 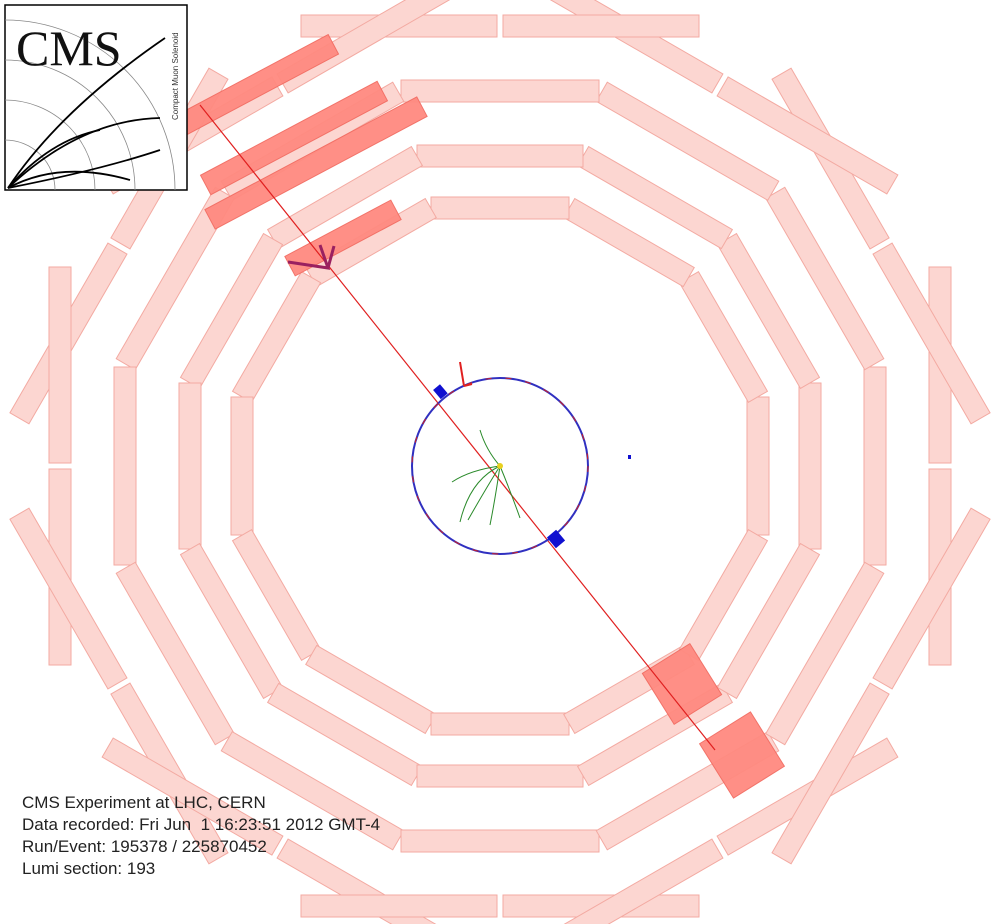 I want to click on info-line: Run/Event: 195378 / 225870452, so click(x=144, y=846).